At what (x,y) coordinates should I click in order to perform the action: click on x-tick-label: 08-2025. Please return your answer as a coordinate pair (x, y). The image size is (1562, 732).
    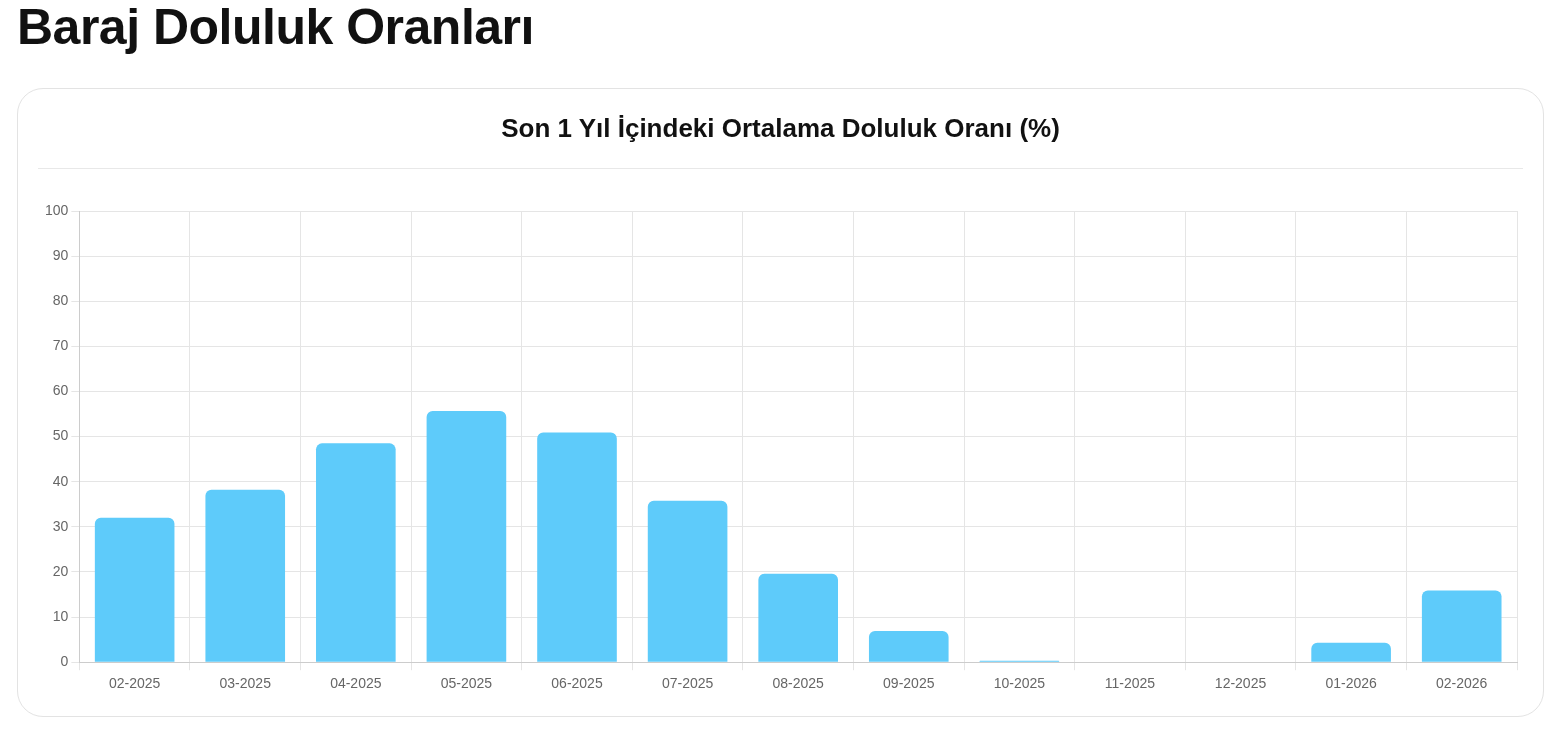
    Looking at the image, I should click on (798, 683).